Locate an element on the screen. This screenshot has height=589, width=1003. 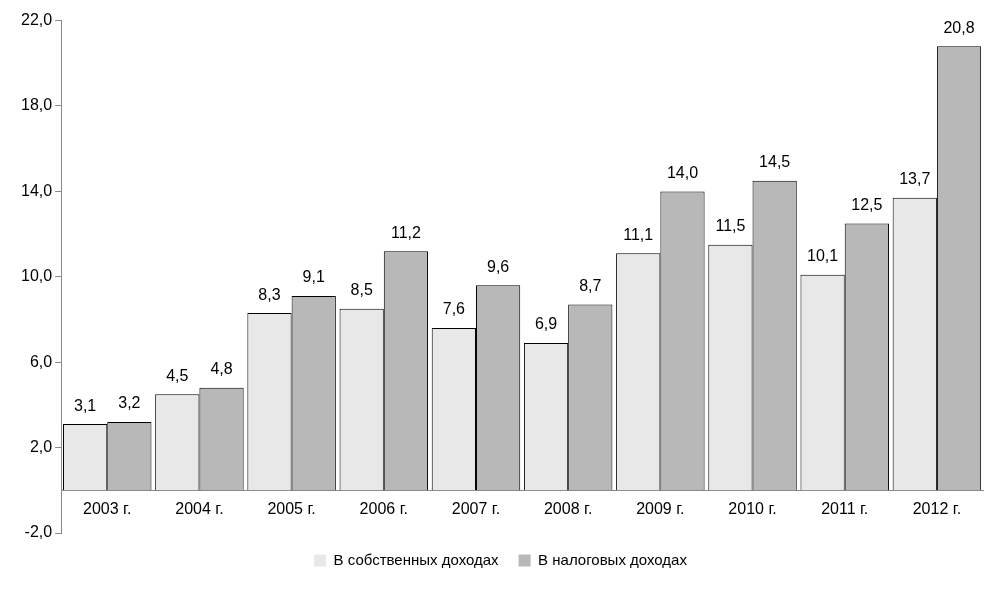
data-label: 3,2 is located at coordinates (129, 403).